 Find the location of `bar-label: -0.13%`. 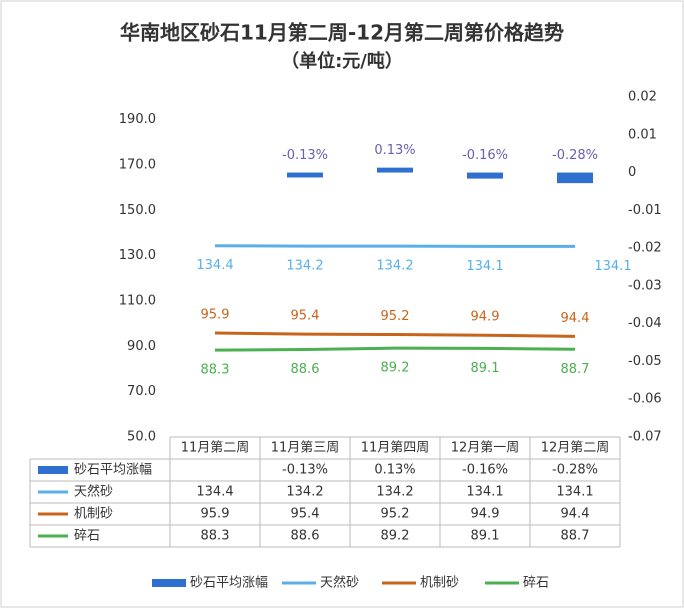

bar-label: -0.13% is located at coordinates (305, 155).